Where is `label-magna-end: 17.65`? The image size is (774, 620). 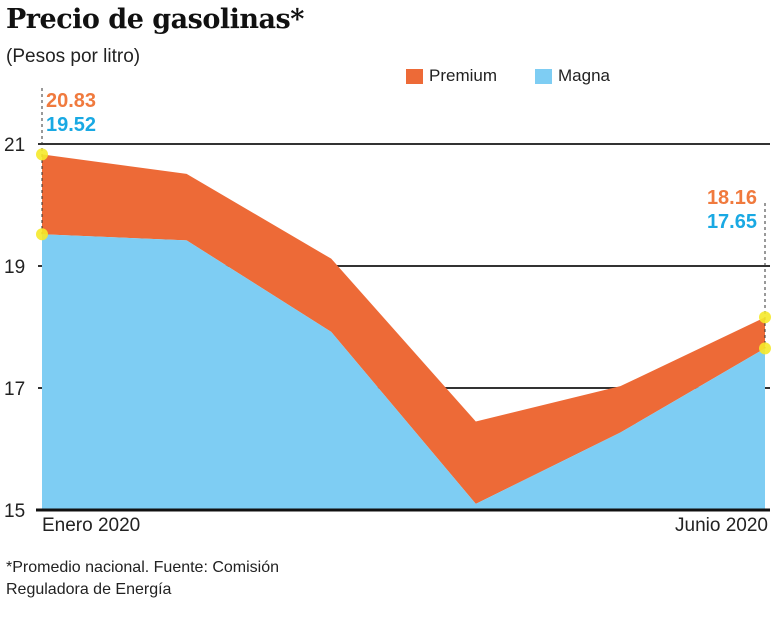 label-magna-end: 17.65 is located at coordinates (732, 222).